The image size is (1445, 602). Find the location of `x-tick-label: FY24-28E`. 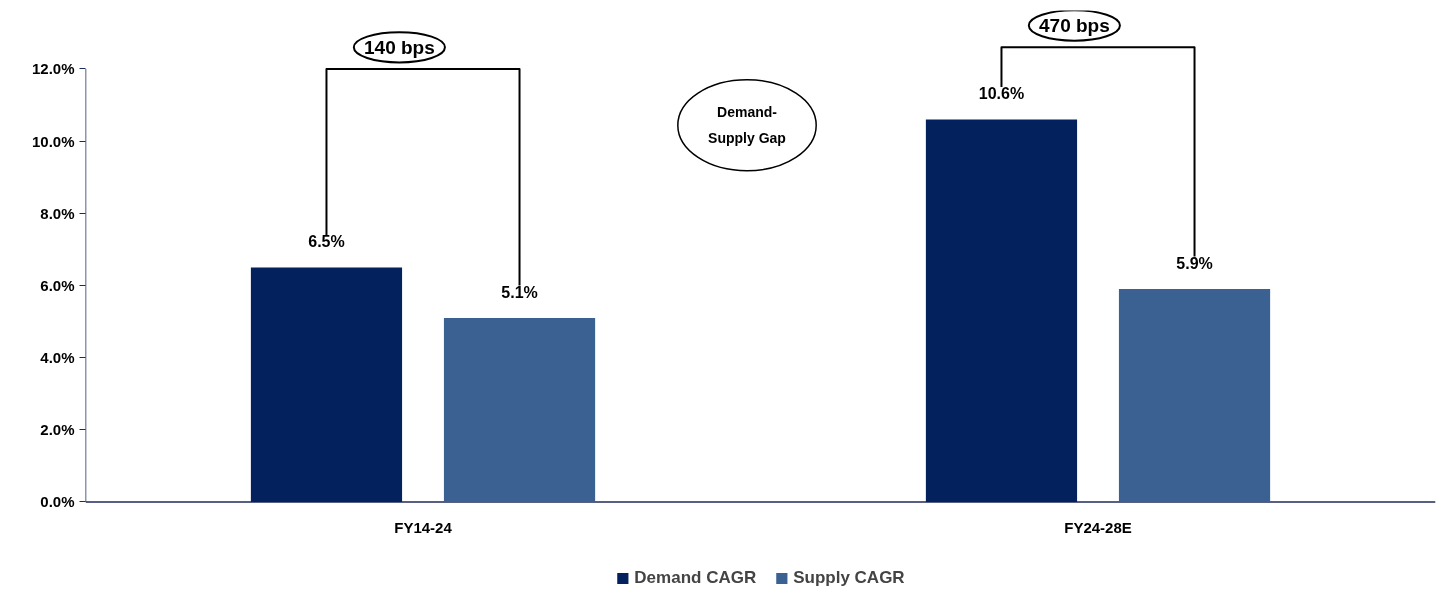

x-tick-label: FY24-28E is located at coordinates (1098, 528).